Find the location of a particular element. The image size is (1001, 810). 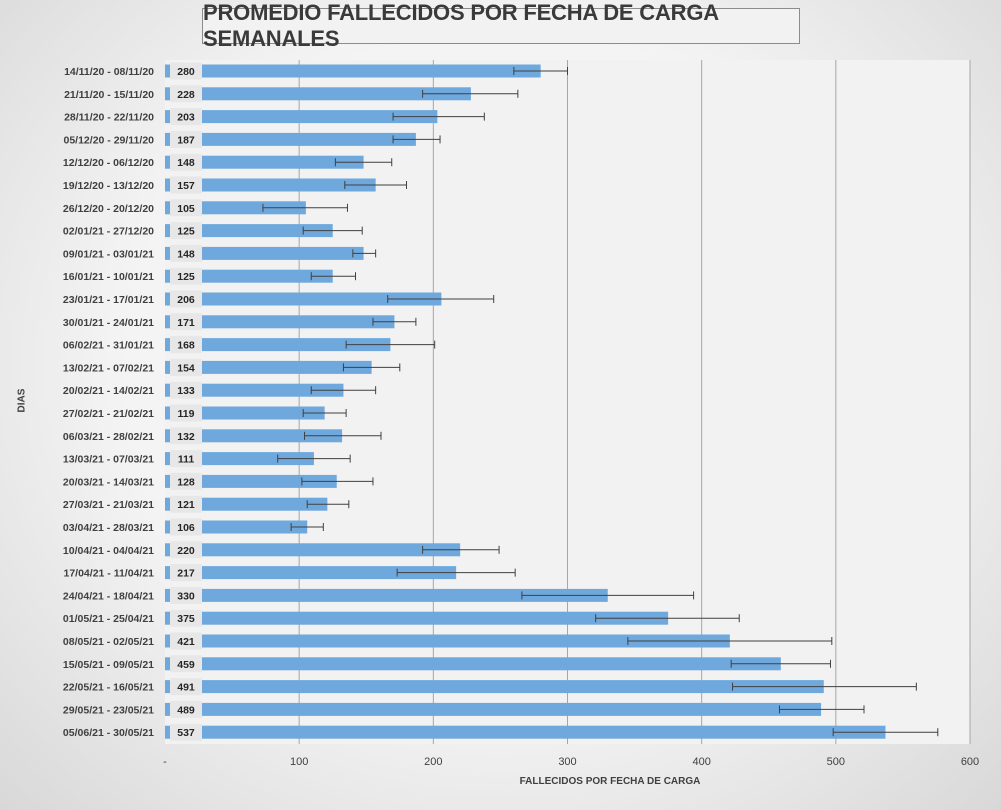

category-label: 28/11/20 - 22/11/20 is located at coordinates (109, 118).